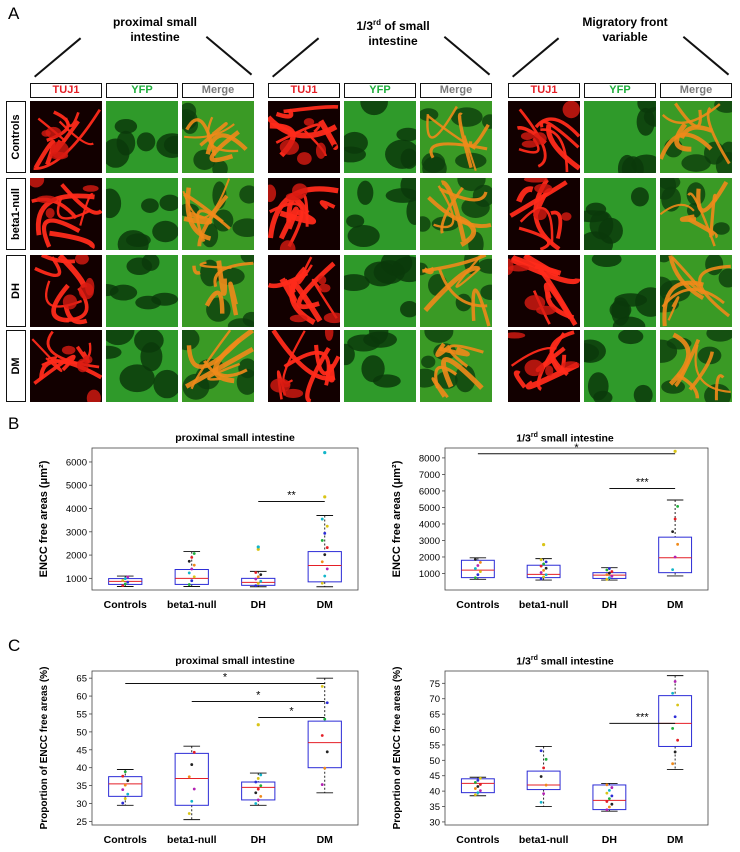  Describe the element at coordinates (456, 214) in the screenshot. I see `micrograph-merge-beta1-null` at that location.